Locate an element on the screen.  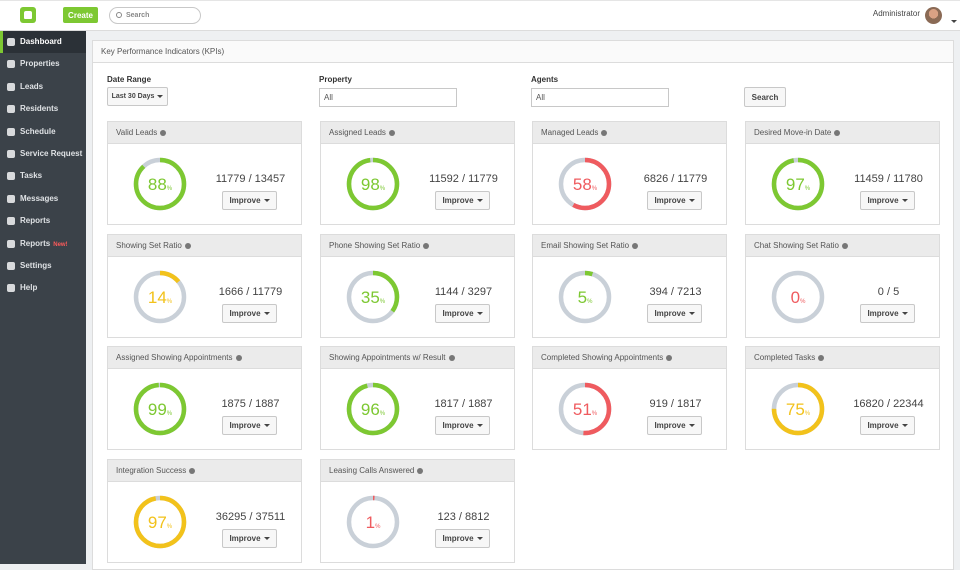
gauge: 97% is located at coordinates (160, 522).